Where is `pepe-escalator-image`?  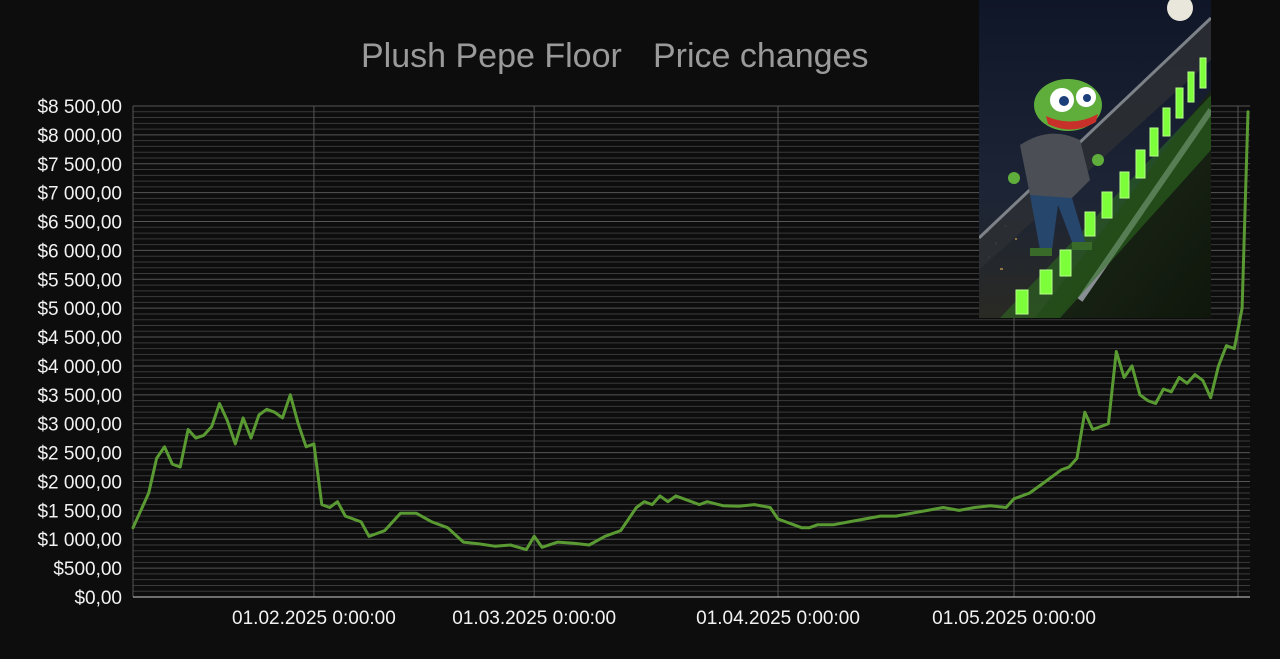 pepe-escalator-image is located at coordinates (1095, 159).